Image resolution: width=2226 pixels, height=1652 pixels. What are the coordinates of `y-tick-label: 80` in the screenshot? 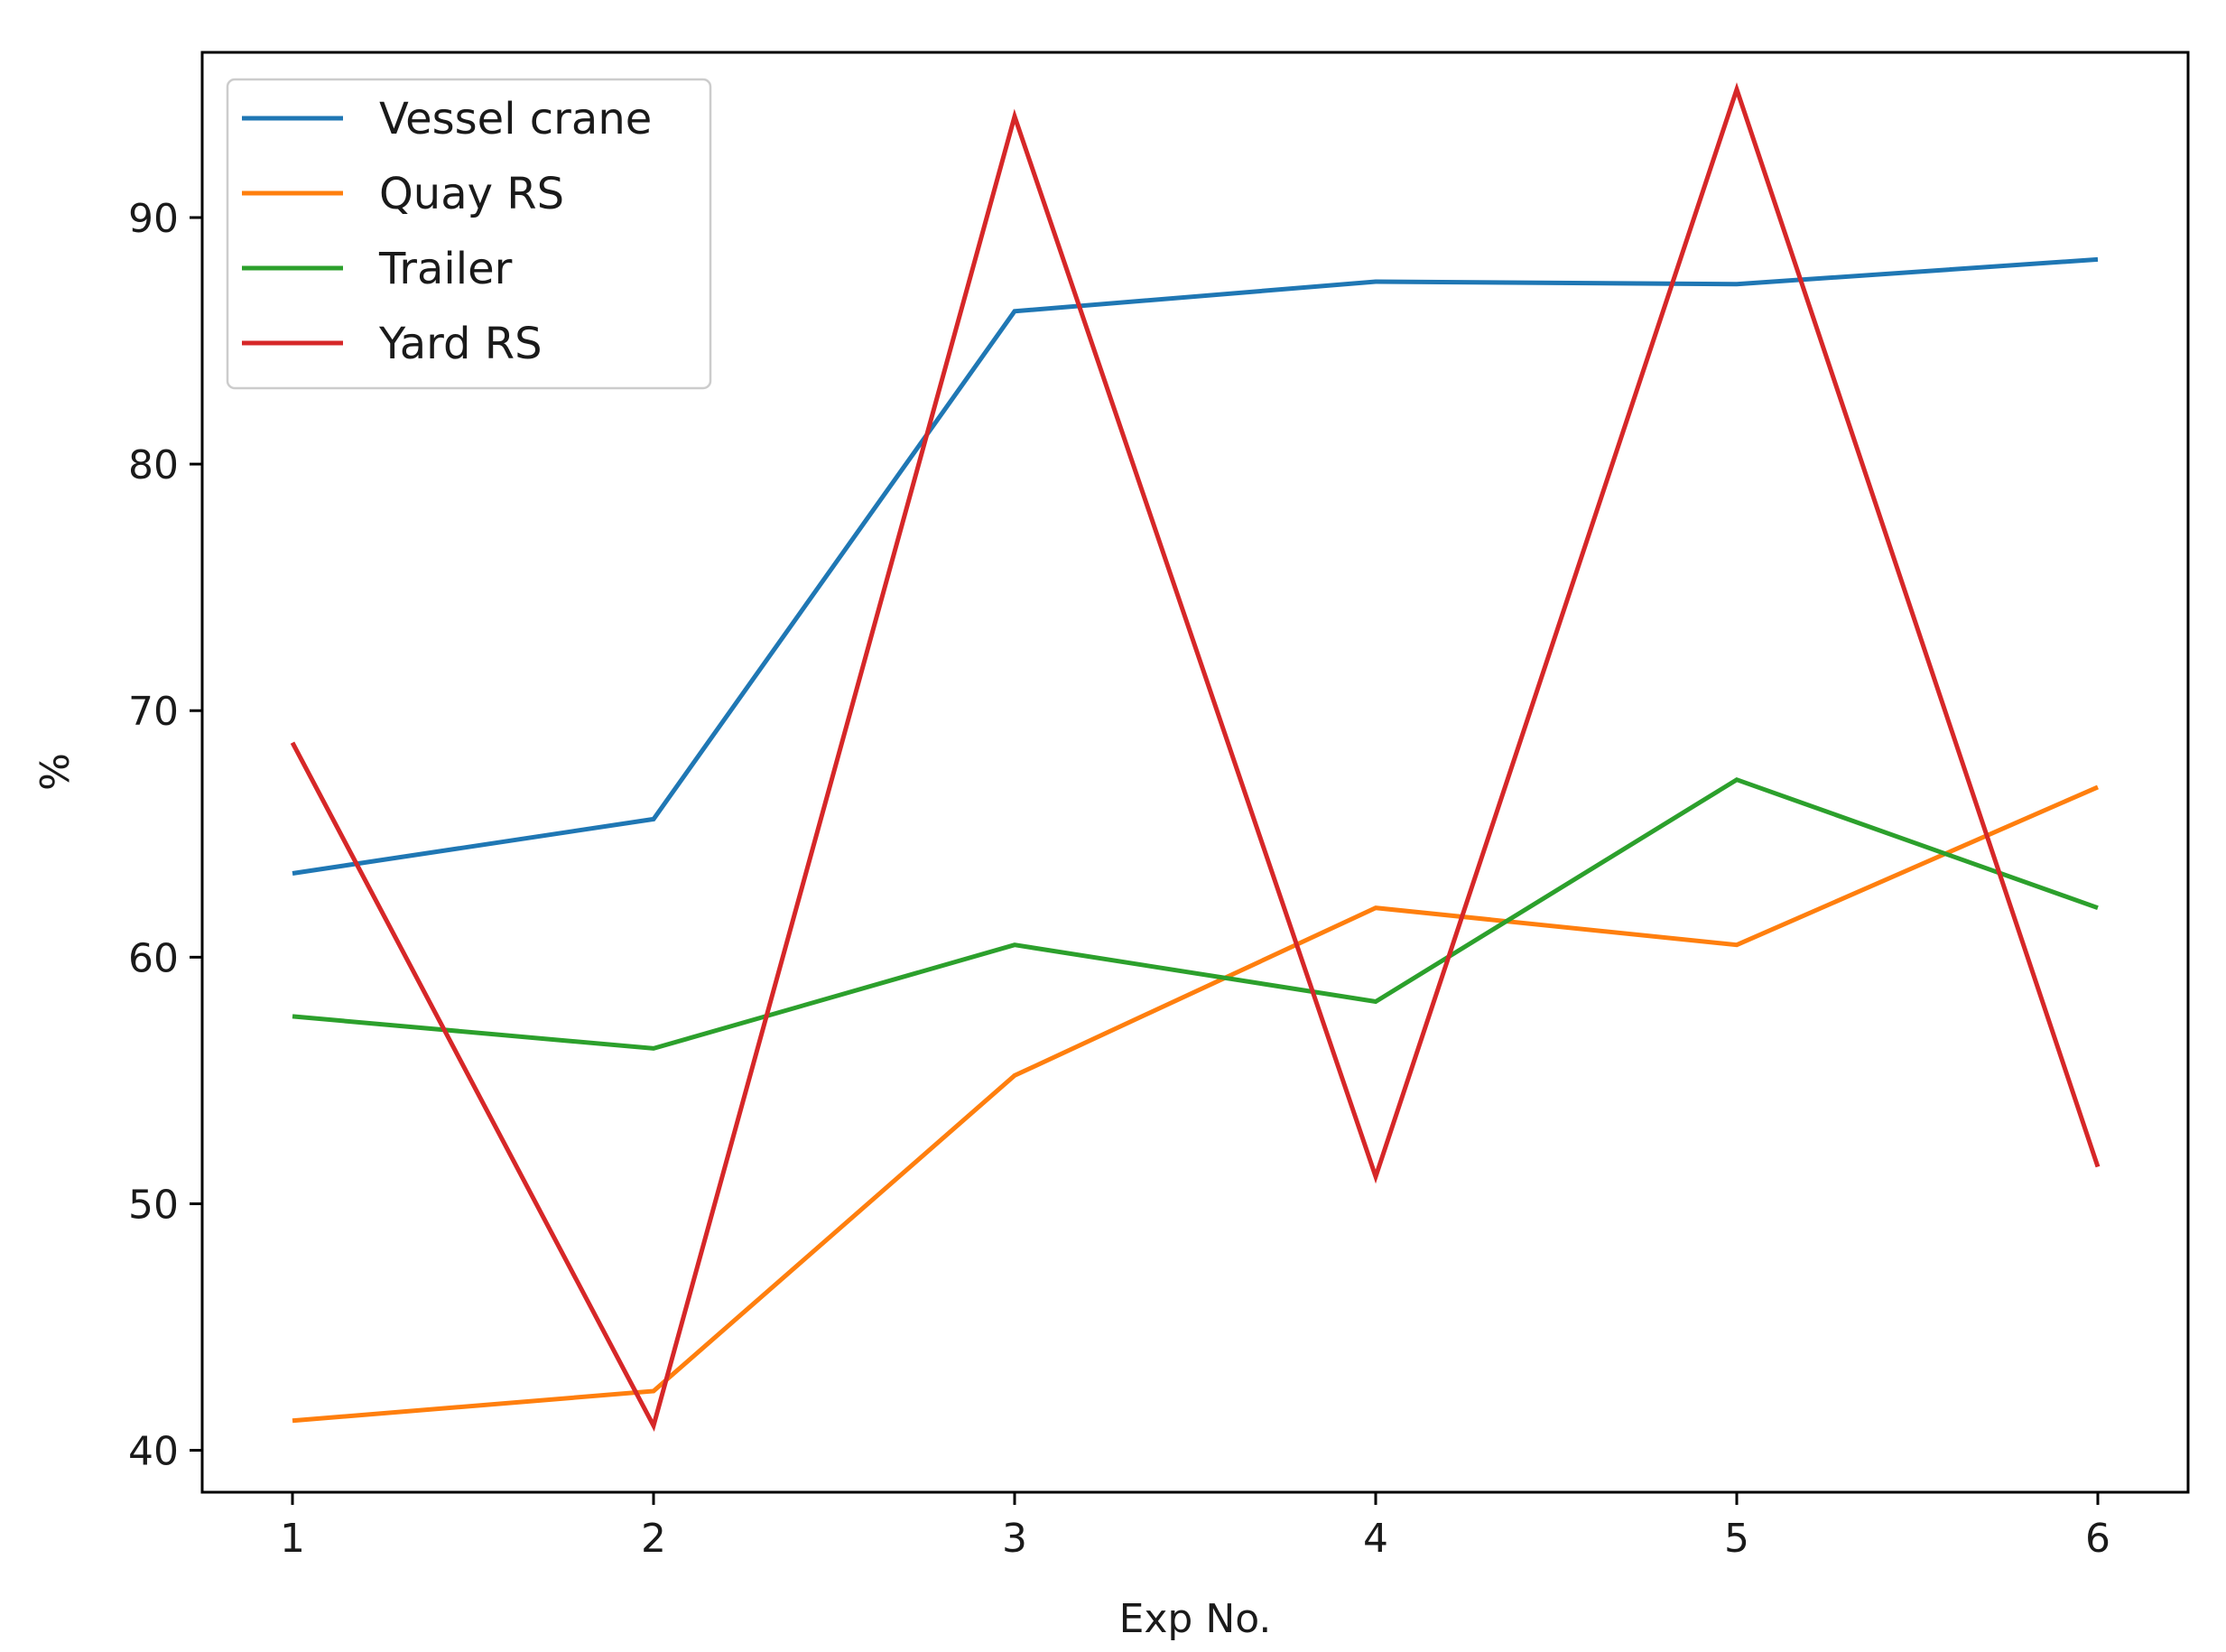 It's located at (154, 465).